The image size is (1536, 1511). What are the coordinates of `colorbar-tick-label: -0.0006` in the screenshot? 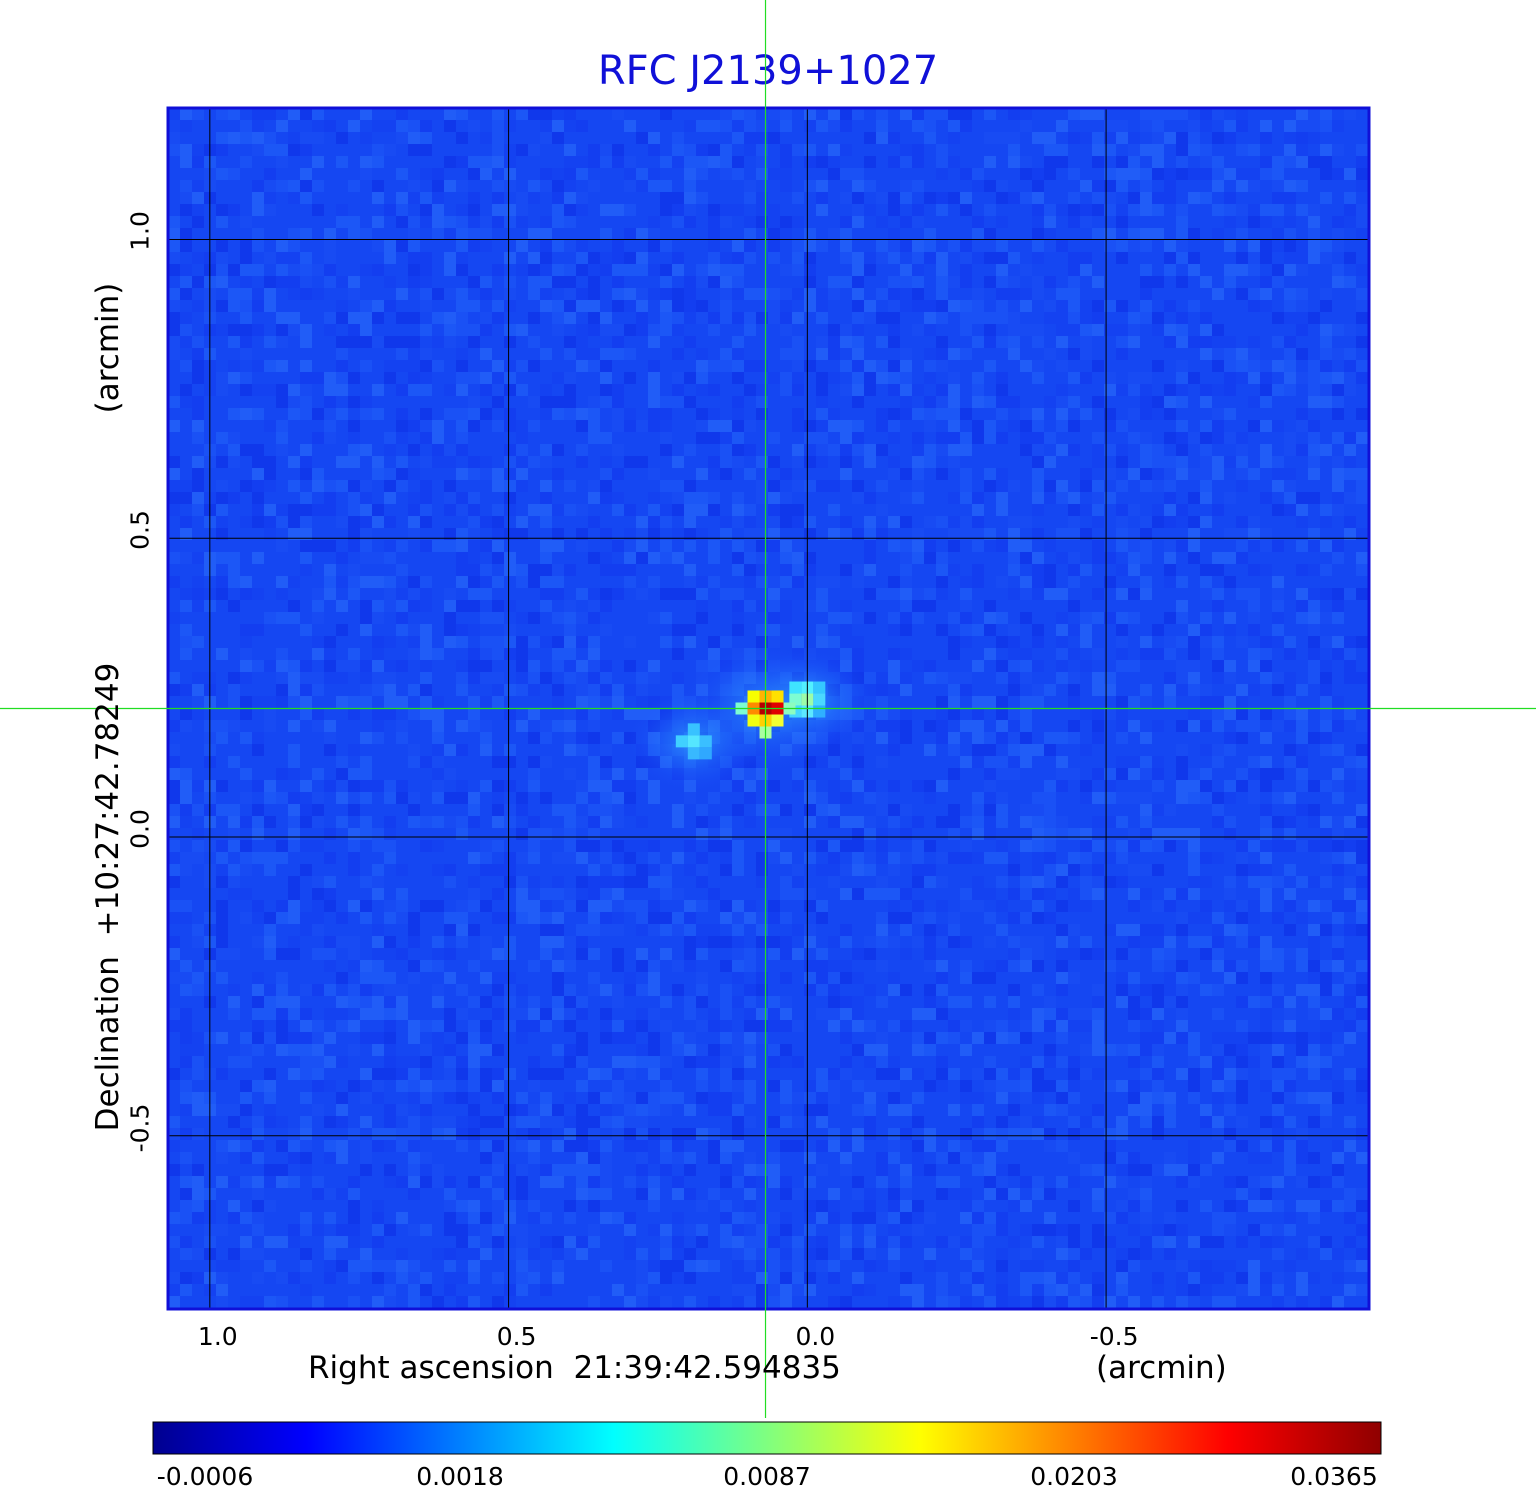 It's located at (205, 1476).